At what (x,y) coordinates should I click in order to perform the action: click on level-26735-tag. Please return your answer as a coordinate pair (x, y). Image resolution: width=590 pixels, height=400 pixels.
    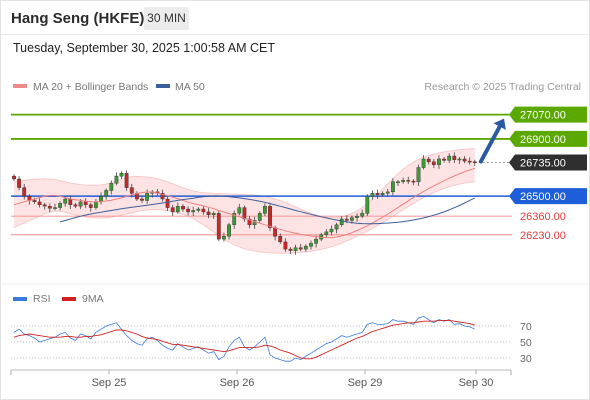
    Looking at the image, I should click on (548, 162).